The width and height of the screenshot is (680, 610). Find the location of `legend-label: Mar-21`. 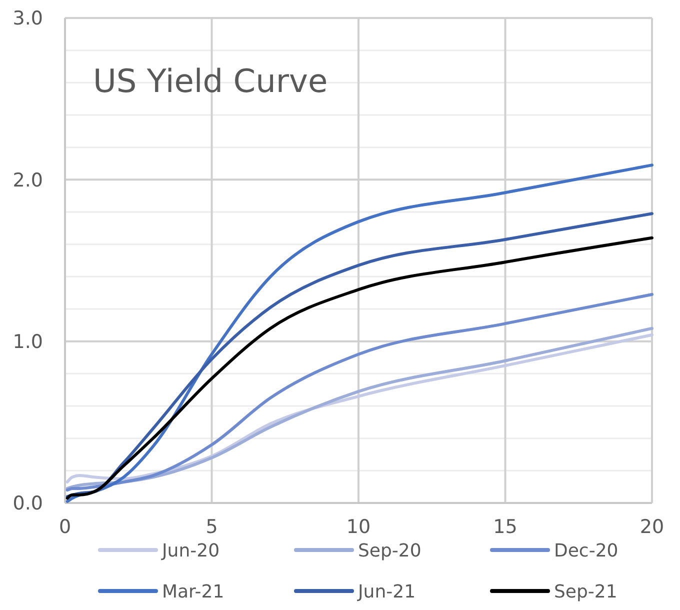

legend-label: Mar-21 is located at coordinates (193, 591).